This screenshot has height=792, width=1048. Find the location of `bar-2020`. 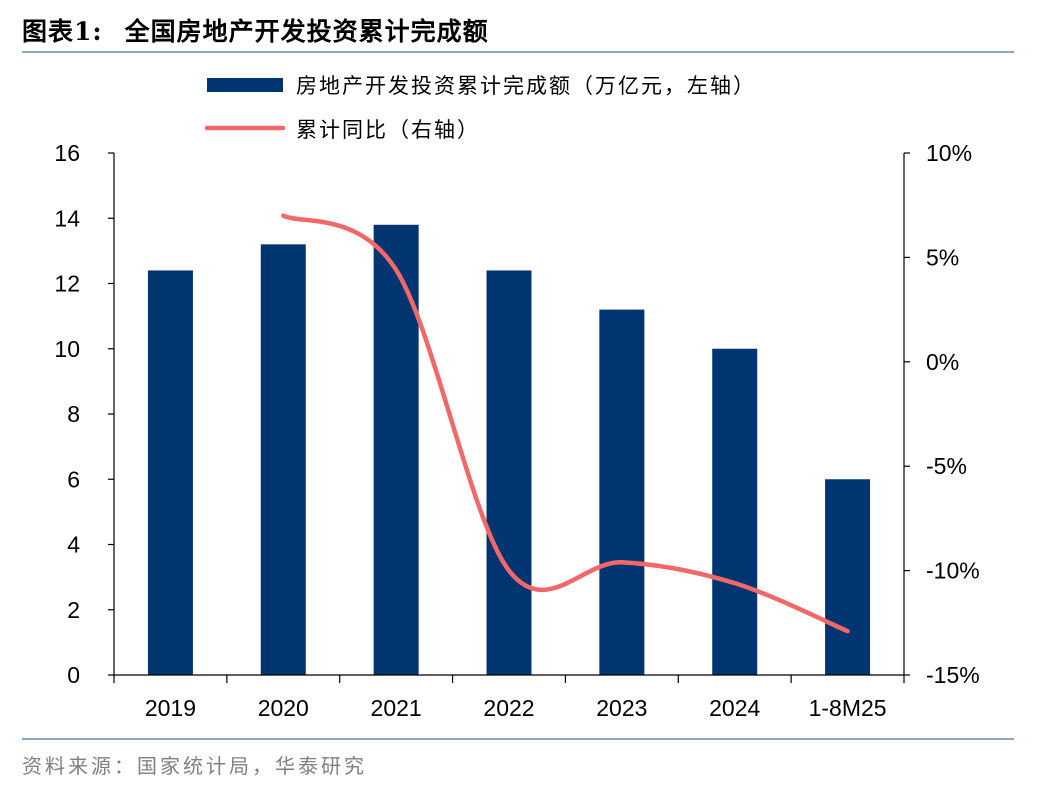

bar-2020 is located at coordinates (283, 459).